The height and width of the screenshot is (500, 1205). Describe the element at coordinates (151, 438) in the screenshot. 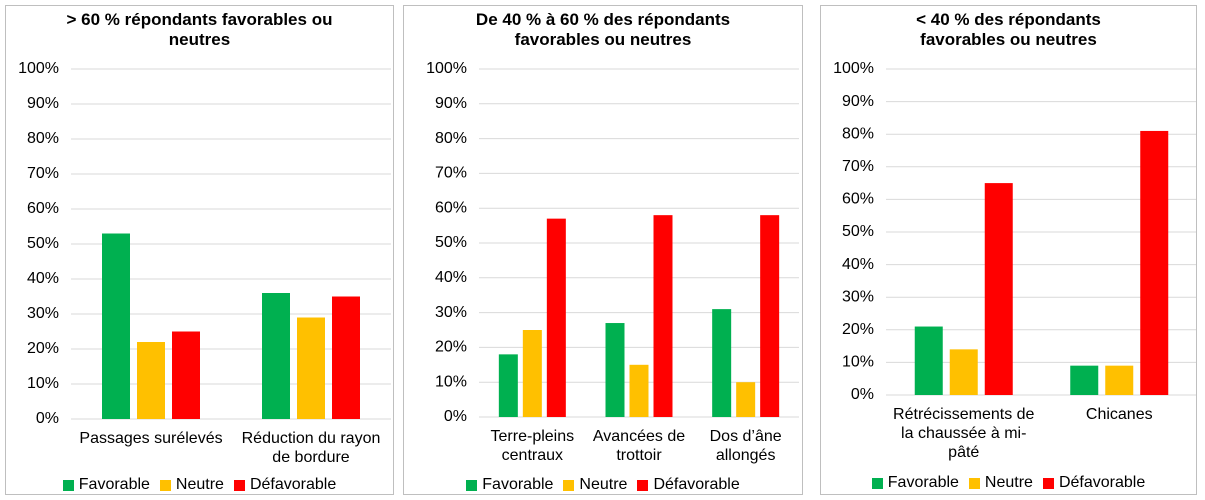

I see `x-tick-label: Passages surélevés` at that location.